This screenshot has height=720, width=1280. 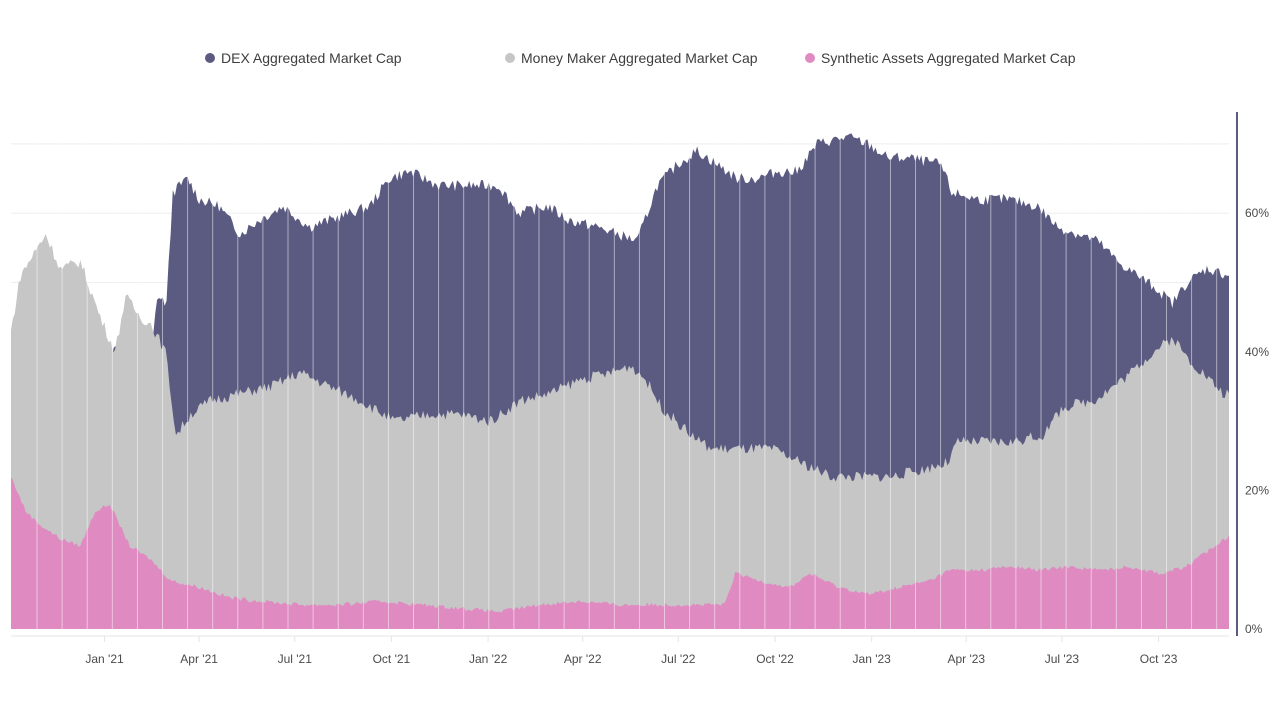 What do you see at coordinates (678, 659) in the screenshot?
I see `x-tick-label: Jul '22` at bounding box center [678, 659].